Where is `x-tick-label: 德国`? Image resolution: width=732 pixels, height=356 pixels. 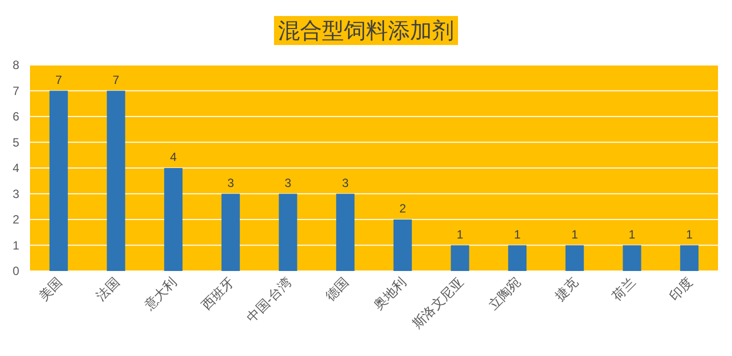 x-tick-label: 德国 is located at coordinates (337, 289).